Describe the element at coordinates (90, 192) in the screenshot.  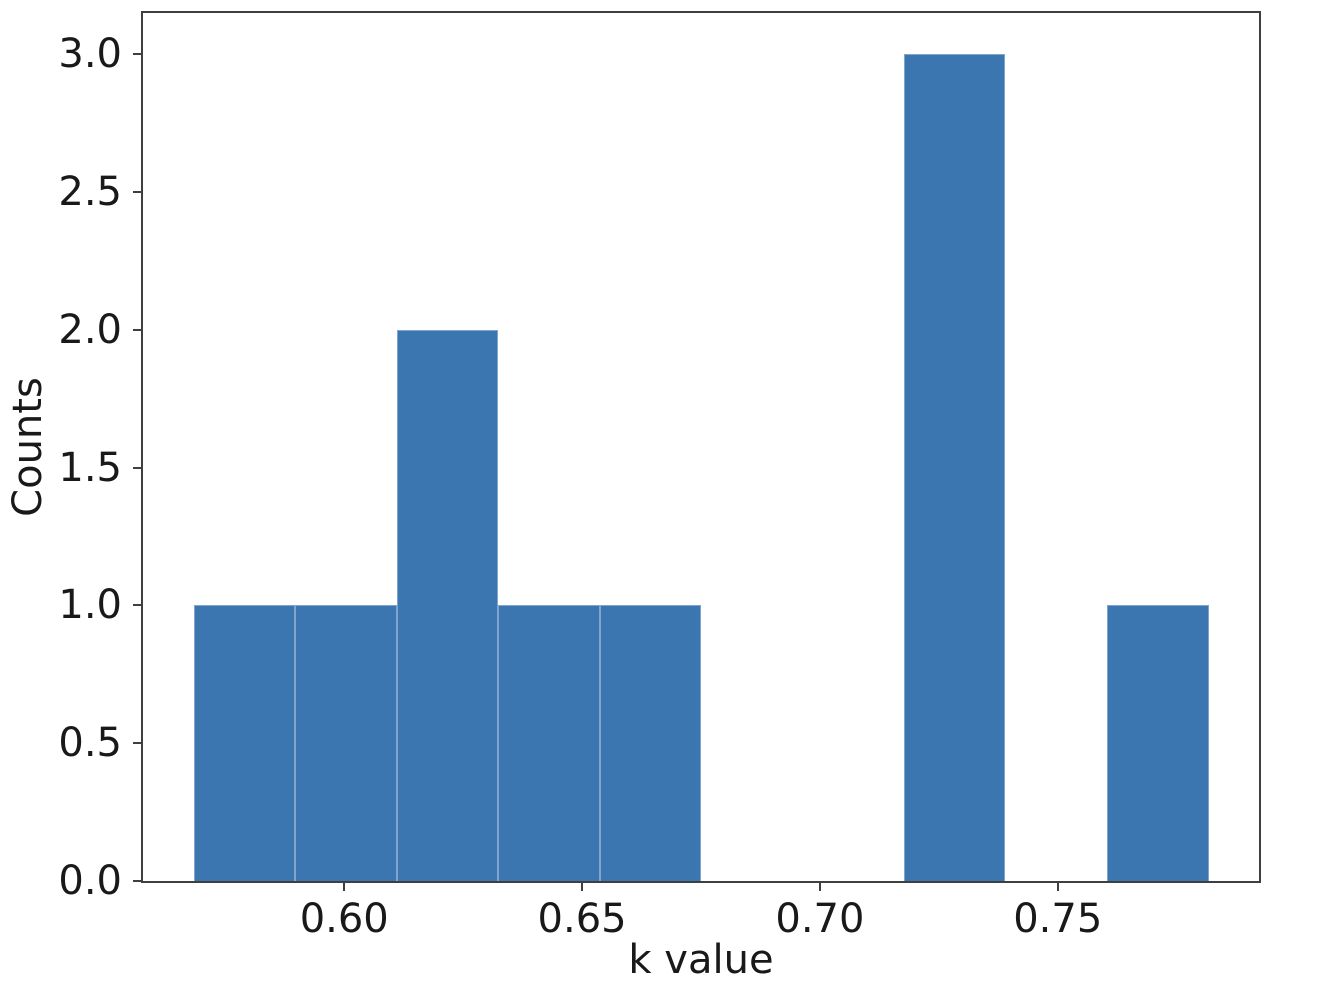
I see `y-tick-label: 2.5` at that location.